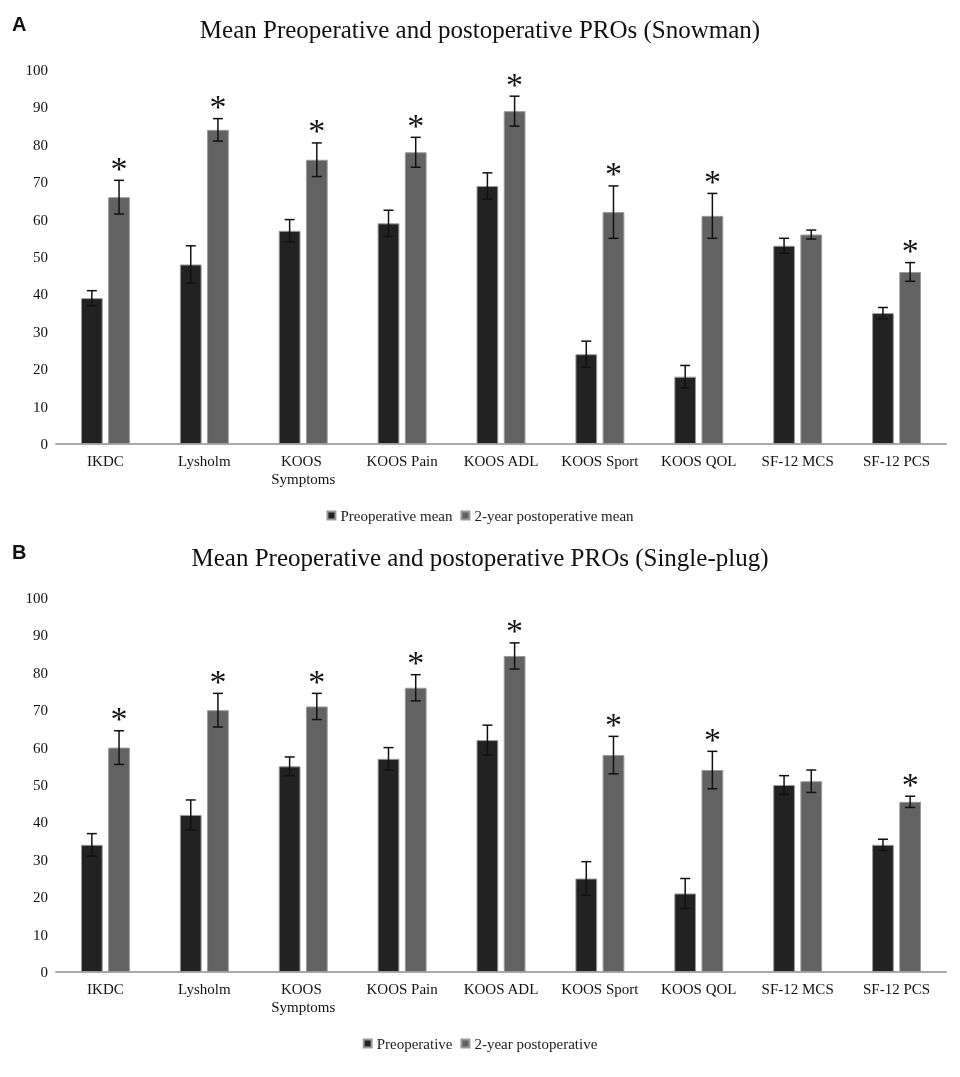  What do you see at coordinates (536, 1043) in the screenshot?
I see `legend-label: 2-year postoperative` at bounding box center [536, 1043].